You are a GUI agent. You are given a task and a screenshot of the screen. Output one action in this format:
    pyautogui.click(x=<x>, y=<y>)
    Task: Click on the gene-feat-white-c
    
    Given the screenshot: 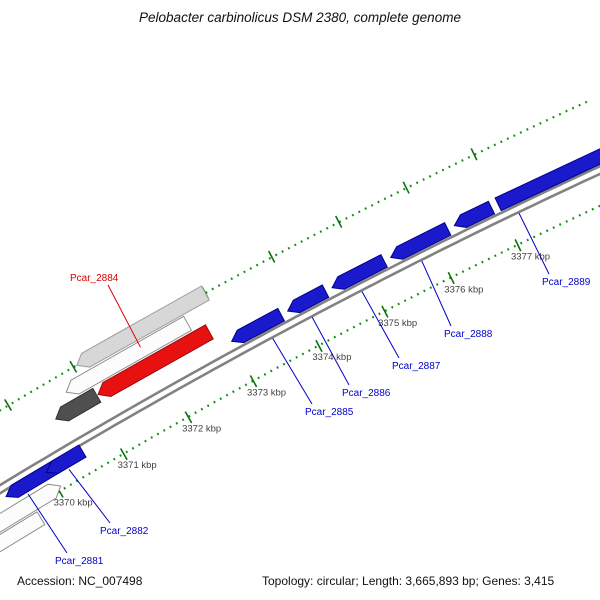 What is the action you would take?
    pyautogui.click(x=129, y=355)
    